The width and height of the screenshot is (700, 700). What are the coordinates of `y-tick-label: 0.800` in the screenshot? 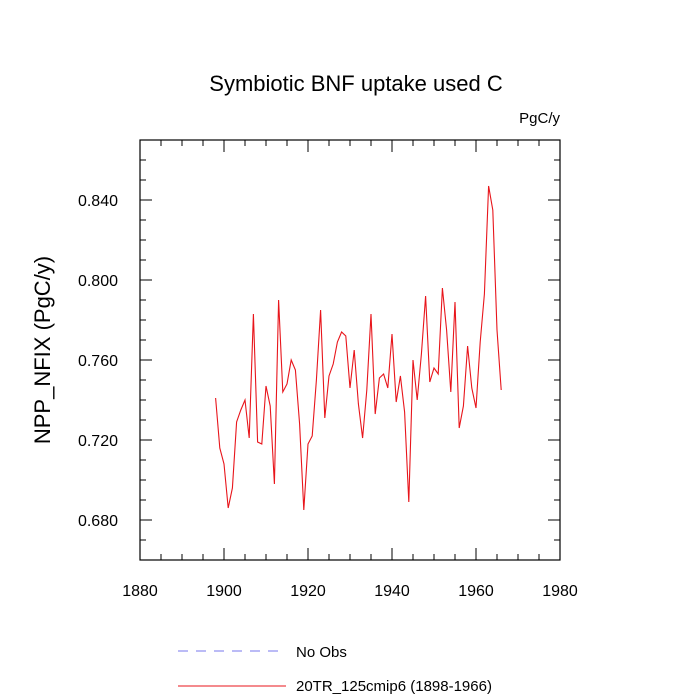 It's located at (98, 281).